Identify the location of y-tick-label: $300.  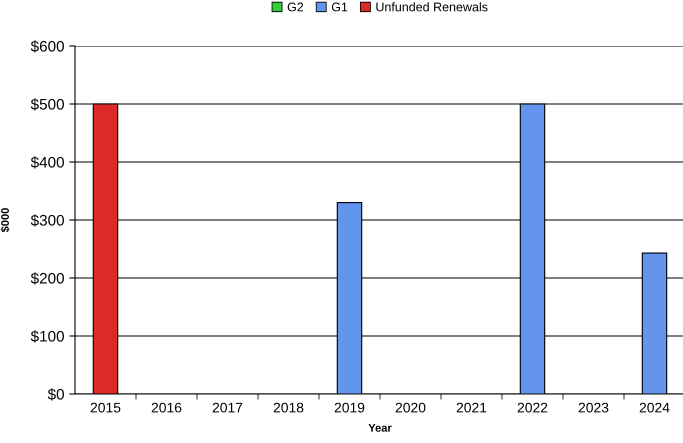
(47, 220).